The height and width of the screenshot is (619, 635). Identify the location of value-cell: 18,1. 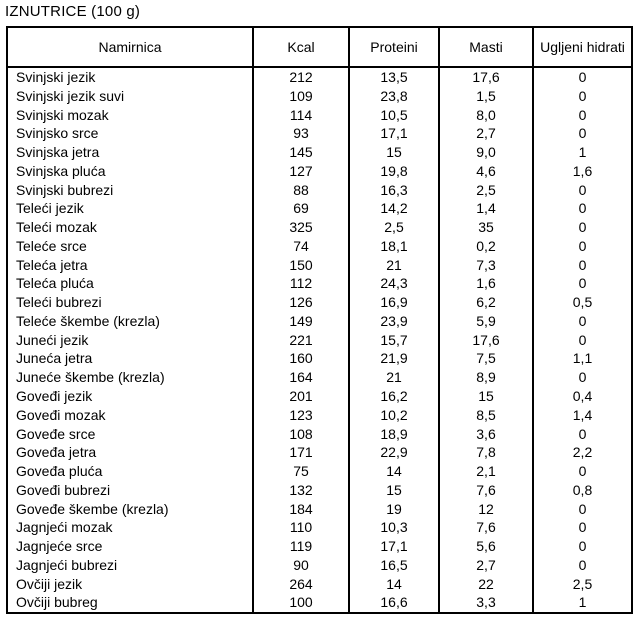
(394, 246).